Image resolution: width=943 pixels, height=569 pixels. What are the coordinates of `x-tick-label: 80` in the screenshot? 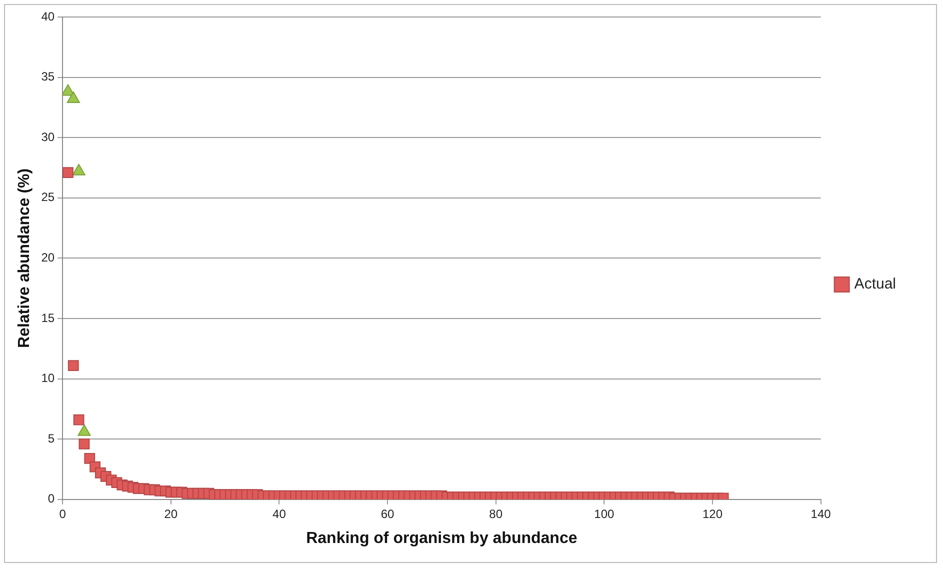 It's located at (496, 513).